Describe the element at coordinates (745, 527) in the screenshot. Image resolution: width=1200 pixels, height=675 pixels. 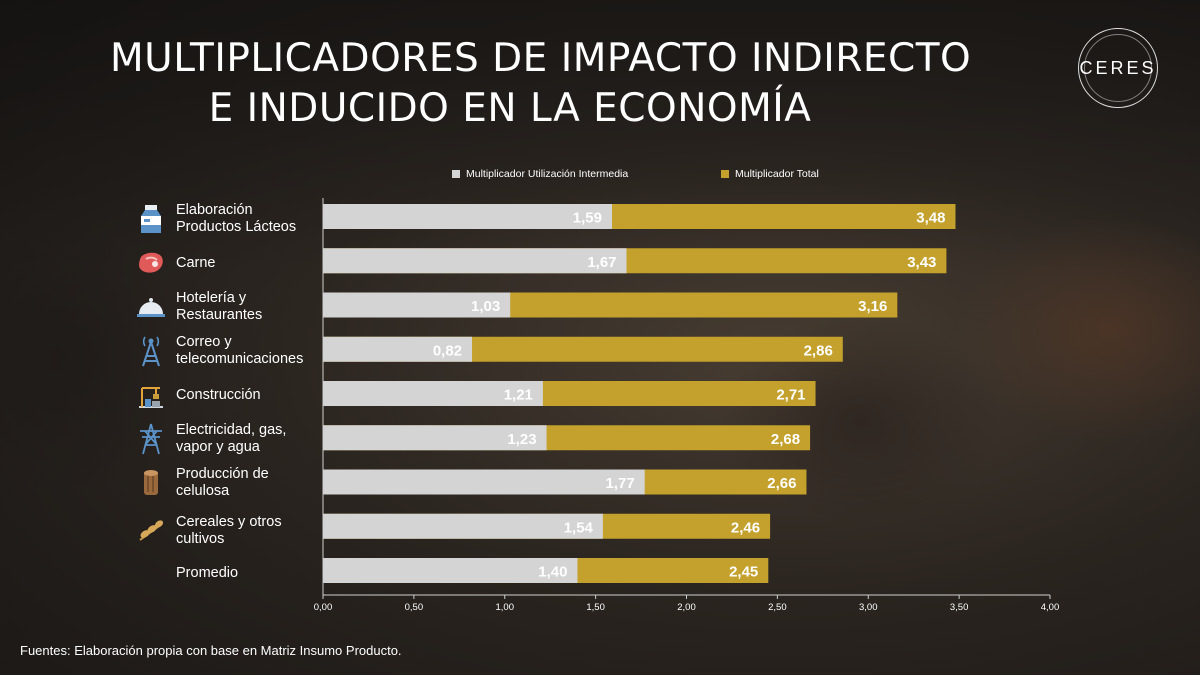
I see `data-label-total: 2,46` at that location.